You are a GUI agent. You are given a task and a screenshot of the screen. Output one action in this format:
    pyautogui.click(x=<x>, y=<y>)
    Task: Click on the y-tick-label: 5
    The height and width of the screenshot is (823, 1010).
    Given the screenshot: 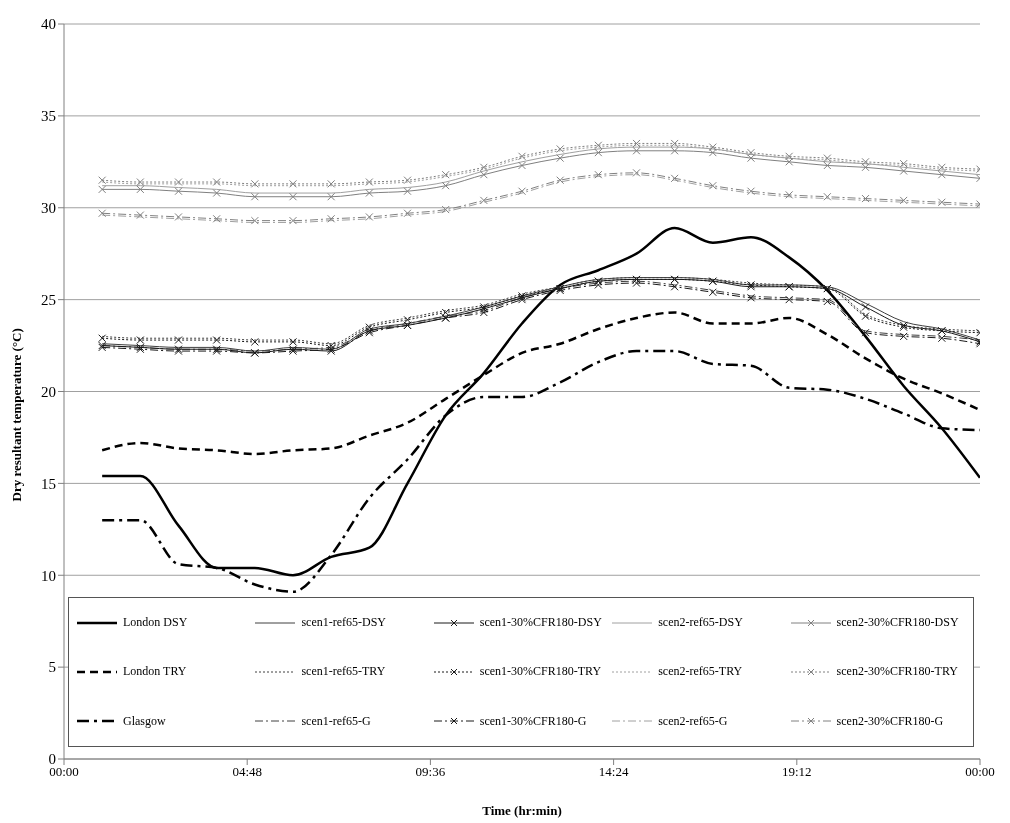 What is the action you would take?
    pyautogui.click(x=52, y=667)
    